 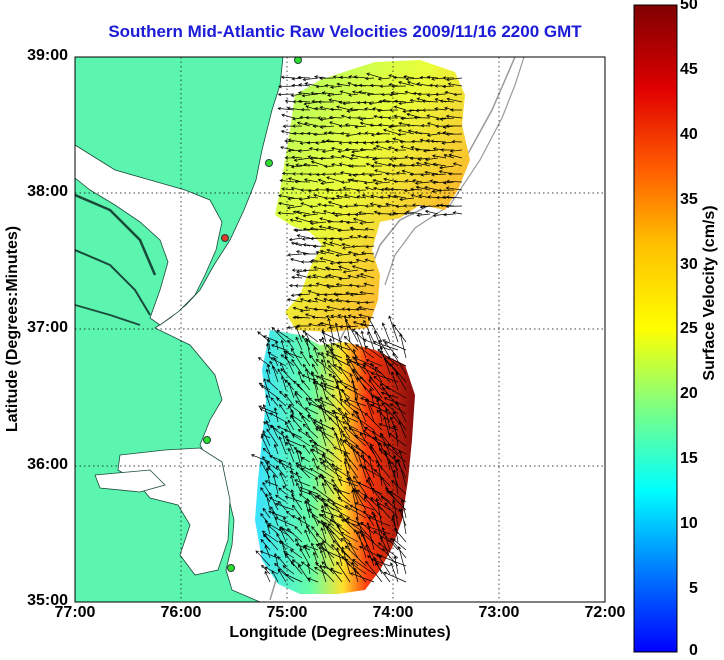 I want to click on colorbar, so click(x=655, y=328).